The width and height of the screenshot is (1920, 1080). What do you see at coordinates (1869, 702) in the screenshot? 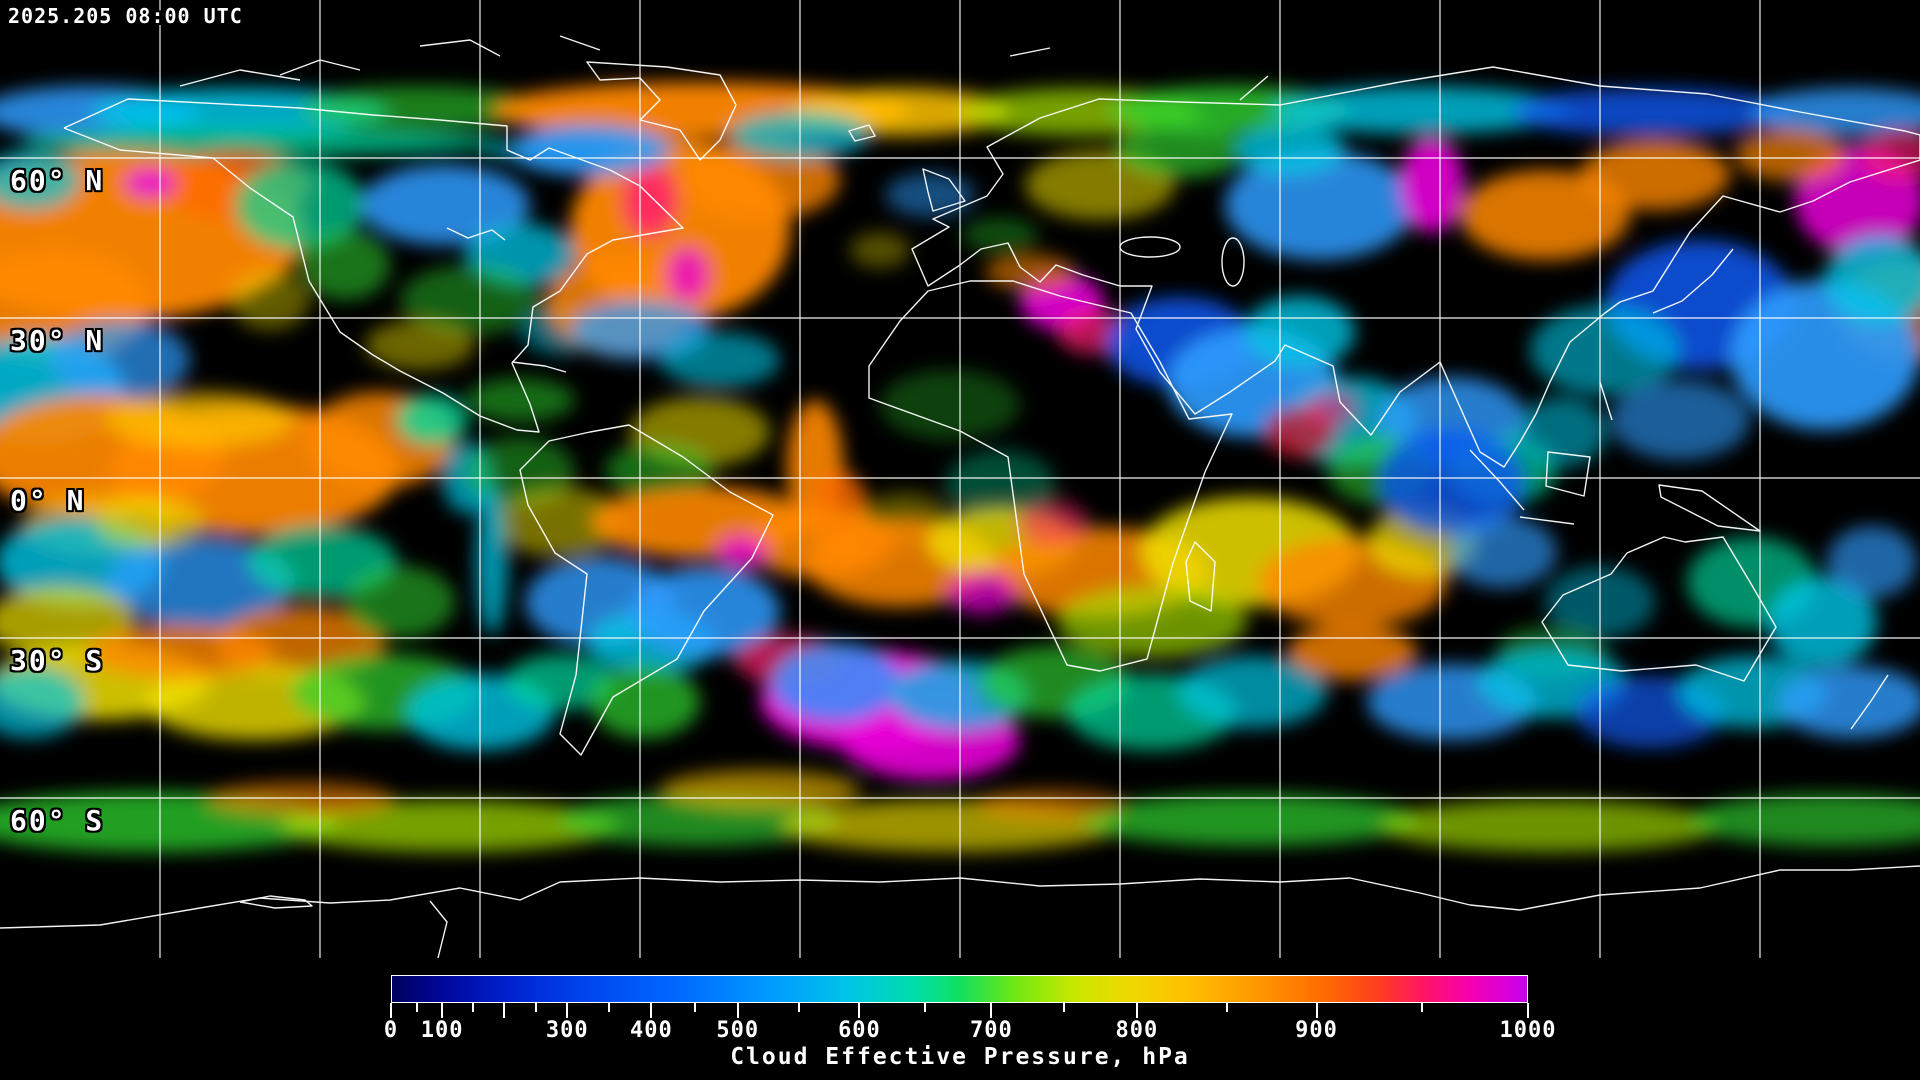
I see `coast-new-zealand` at bounding box center [1869, 702].